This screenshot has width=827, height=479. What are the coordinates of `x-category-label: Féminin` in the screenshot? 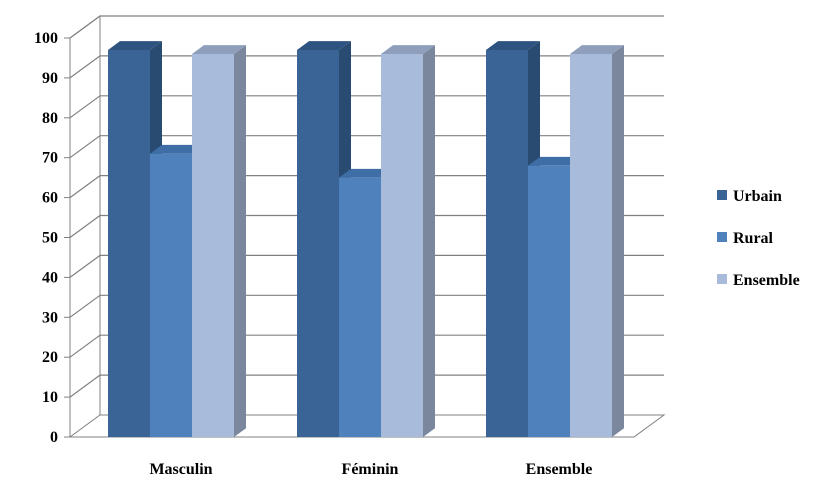 It's located at (370, 469).